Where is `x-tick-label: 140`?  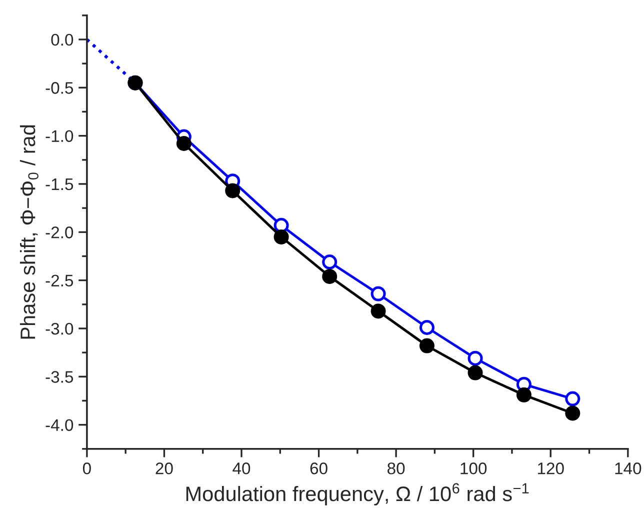 x-tick-label: 140 is located at coordinates (628, 468).